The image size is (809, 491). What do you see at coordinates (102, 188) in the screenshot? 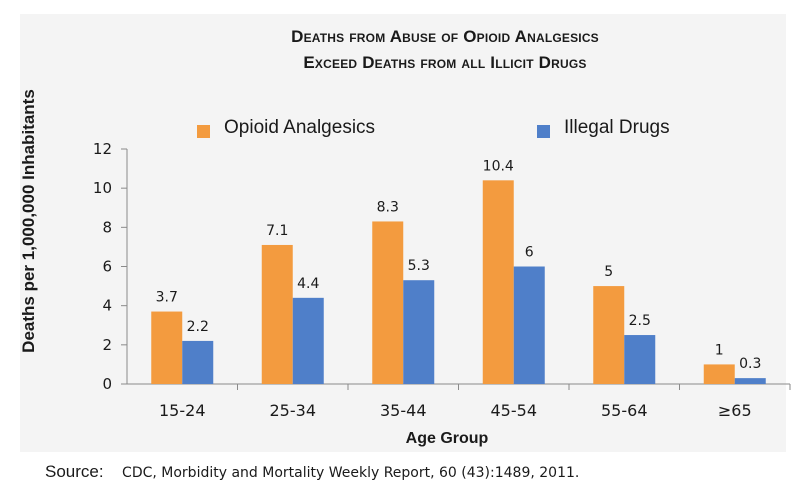
I see `y-tick-label: 10` at bounding box center [102, 188].